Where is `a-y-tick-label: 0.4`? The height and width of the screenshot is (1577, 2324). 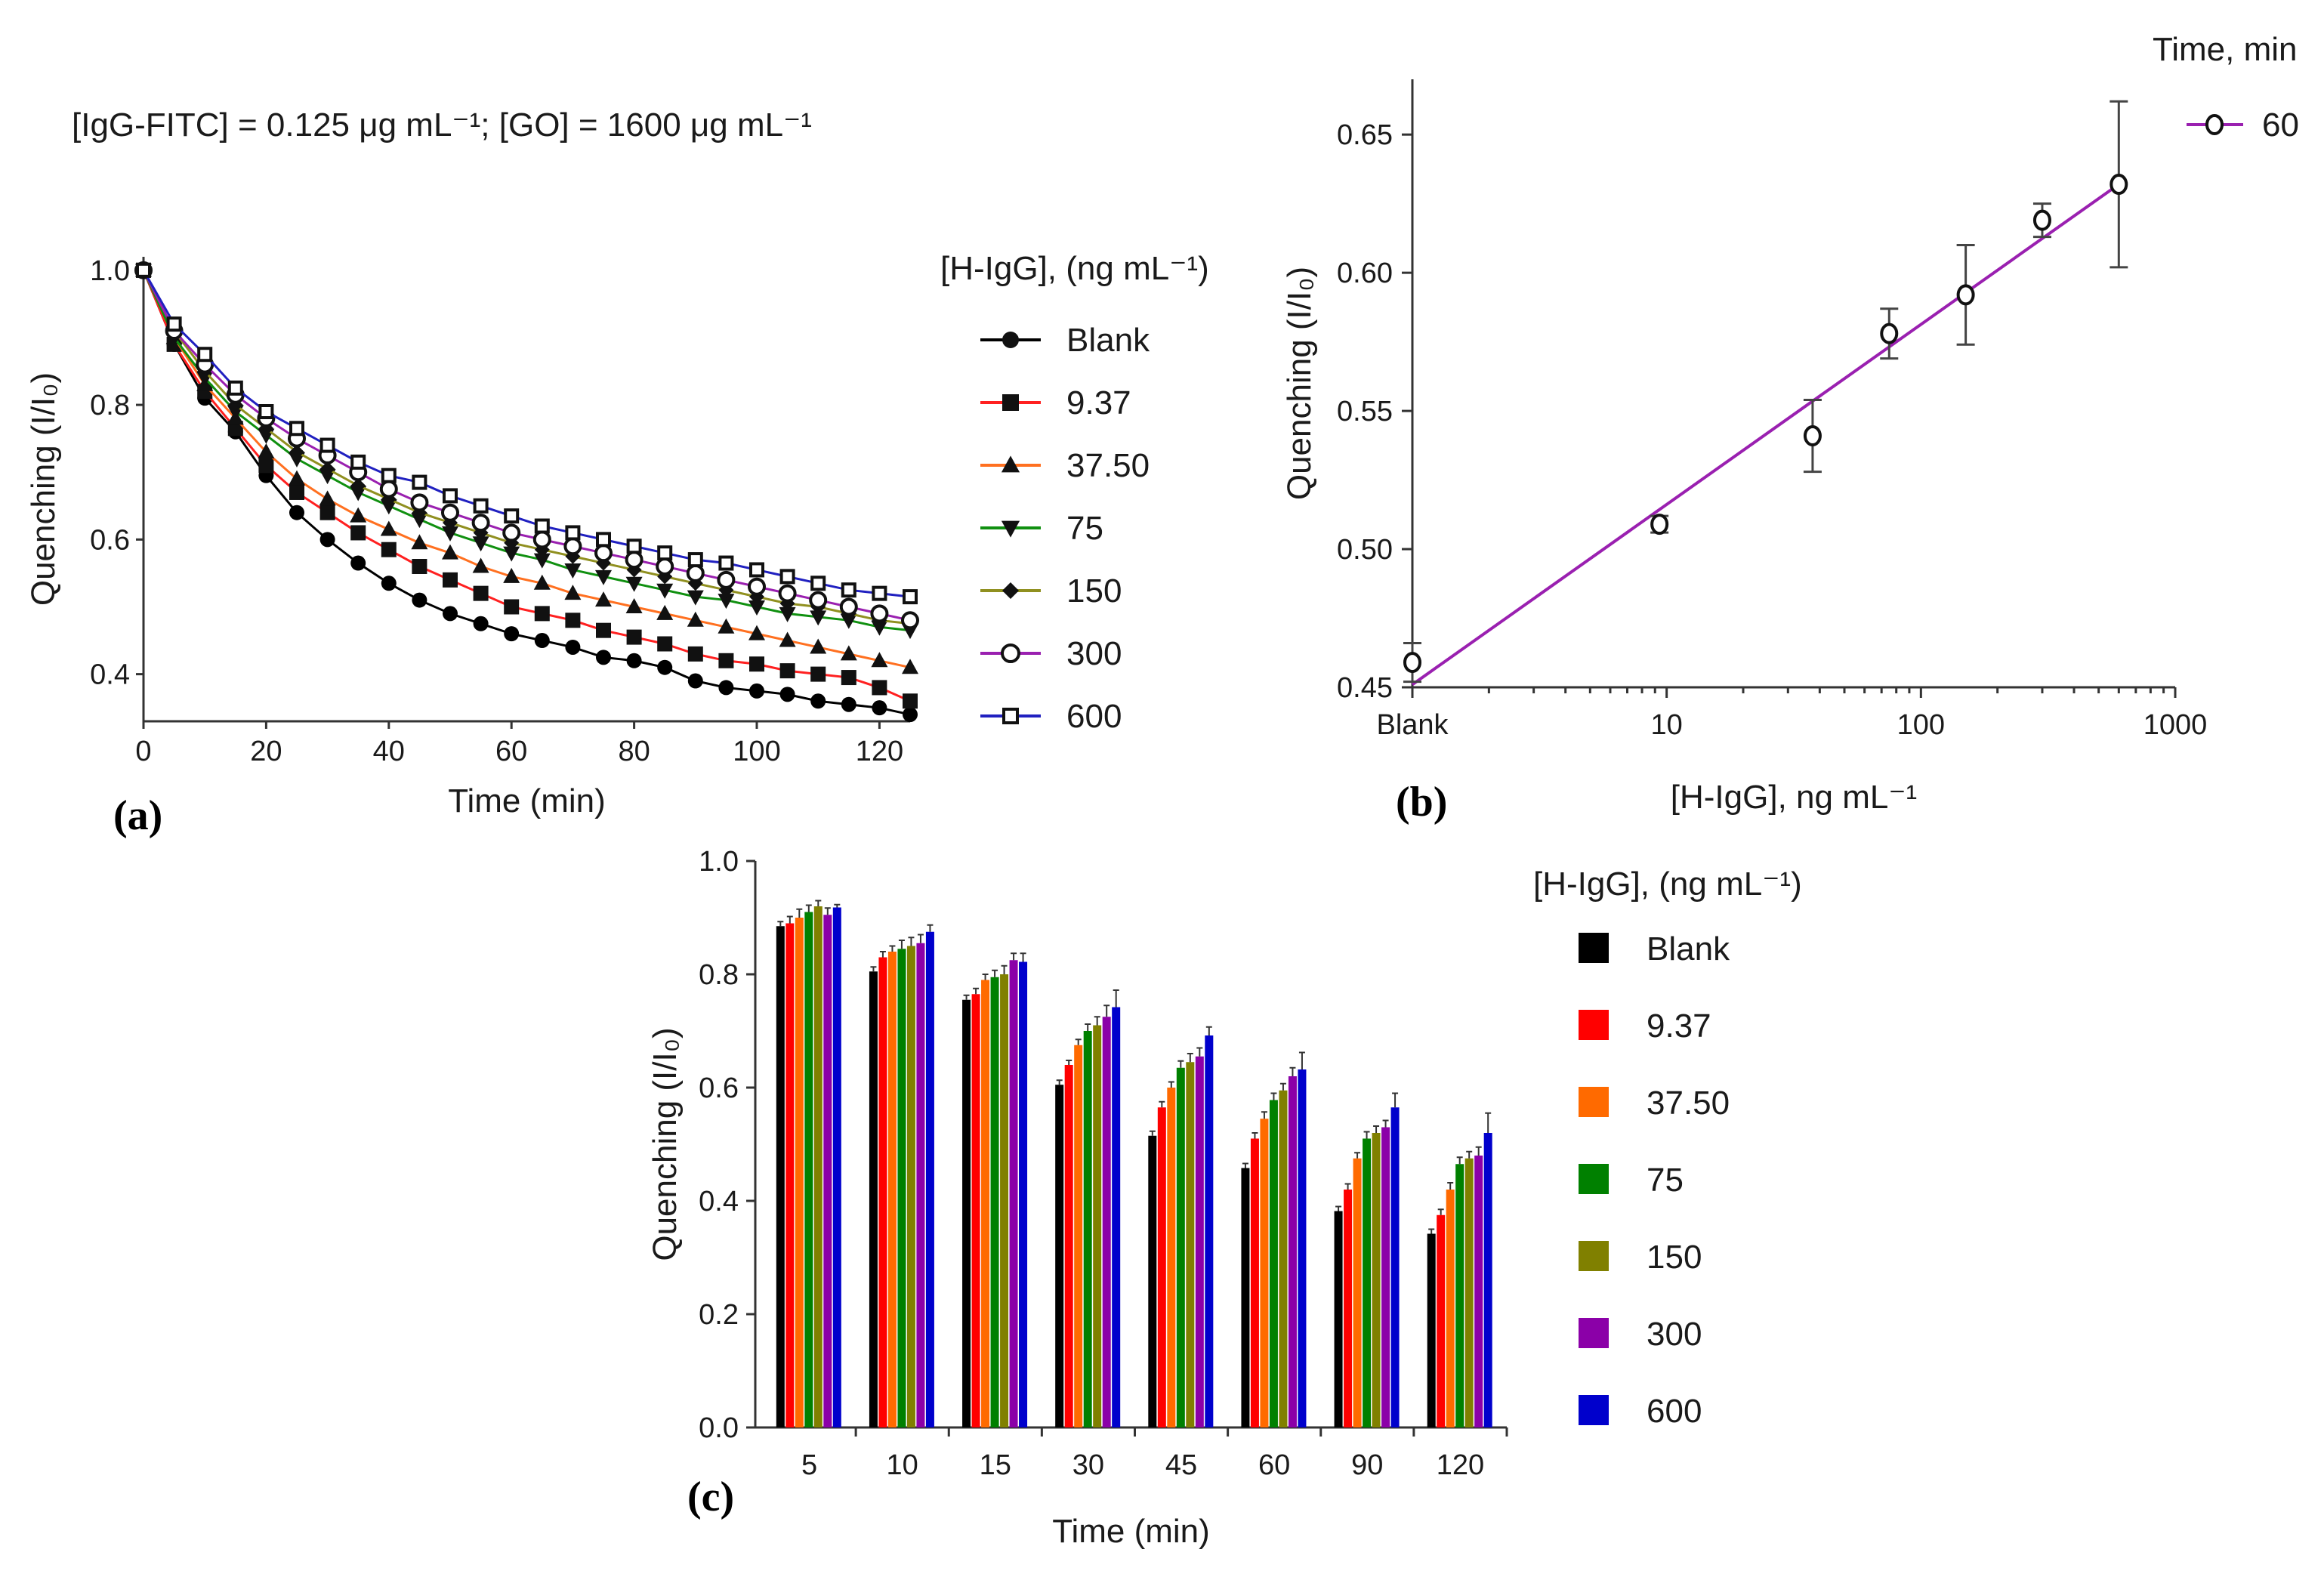
a-y-tick-label: 0.4 is located at coordinates (110, 675).